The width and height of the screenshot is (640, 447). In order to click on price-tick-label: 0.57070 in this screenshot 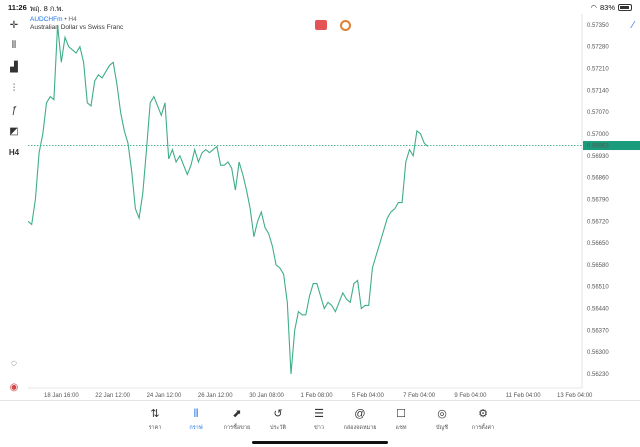, I will do `click(598, 113)`.